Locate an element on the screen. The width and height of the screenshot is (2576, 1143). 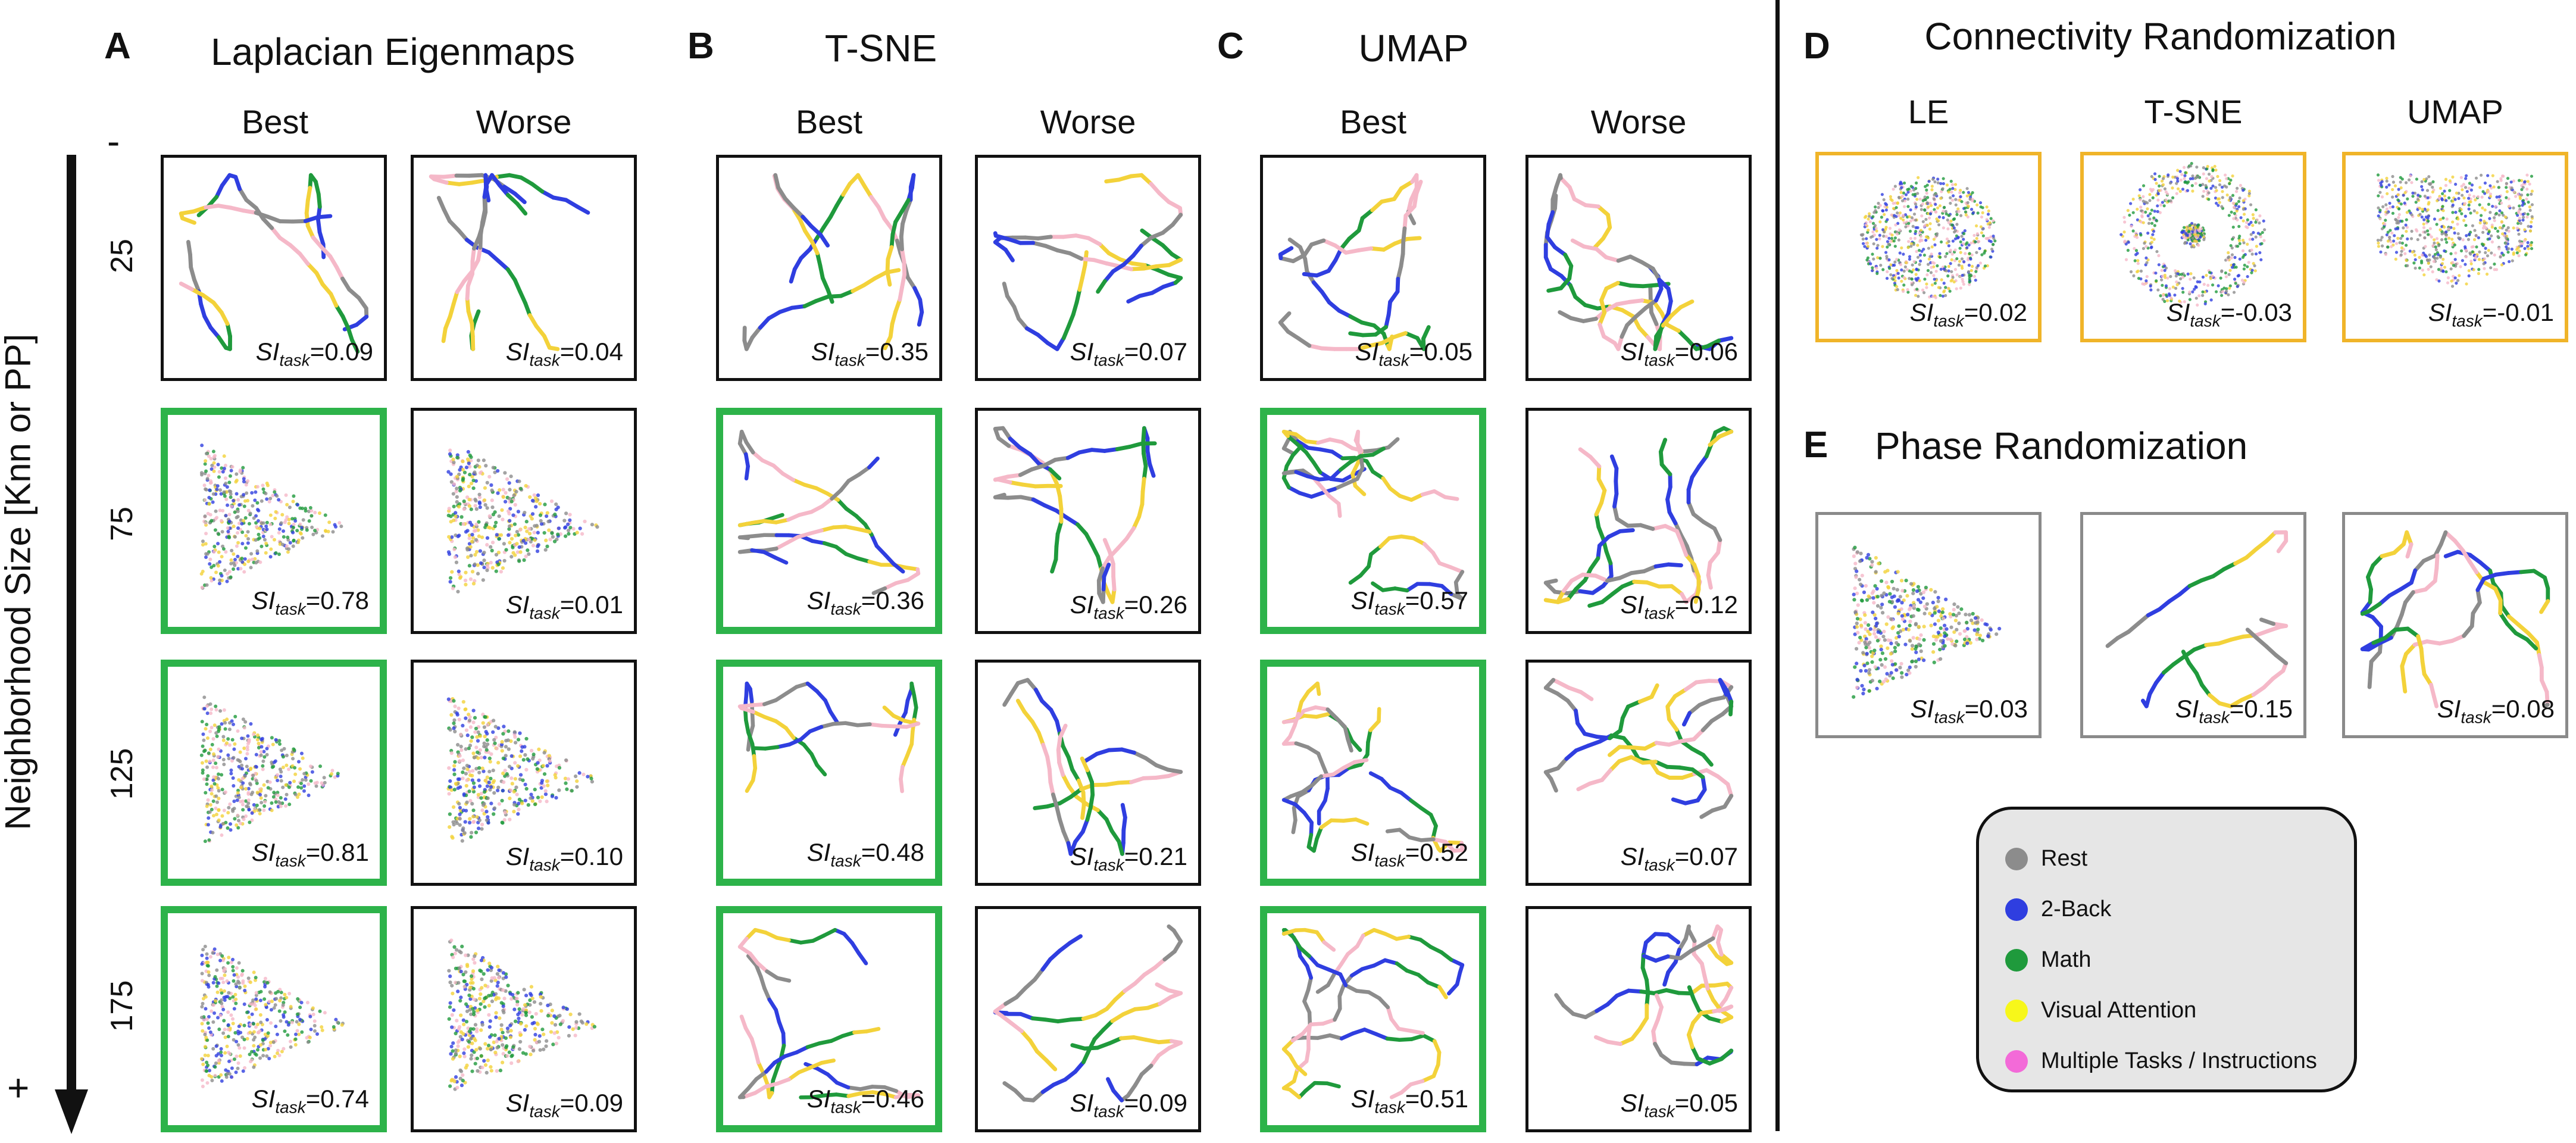
panel-a-best-row-1: SItask=0.78 is located at coordinates (274, 521).